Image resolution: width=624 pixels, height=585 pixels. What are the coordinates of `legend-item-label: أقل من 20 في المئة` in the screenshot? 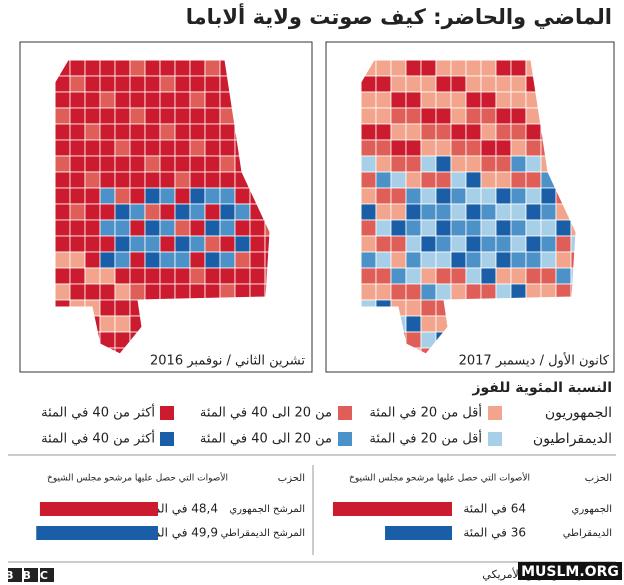 It's located at (425, 412).